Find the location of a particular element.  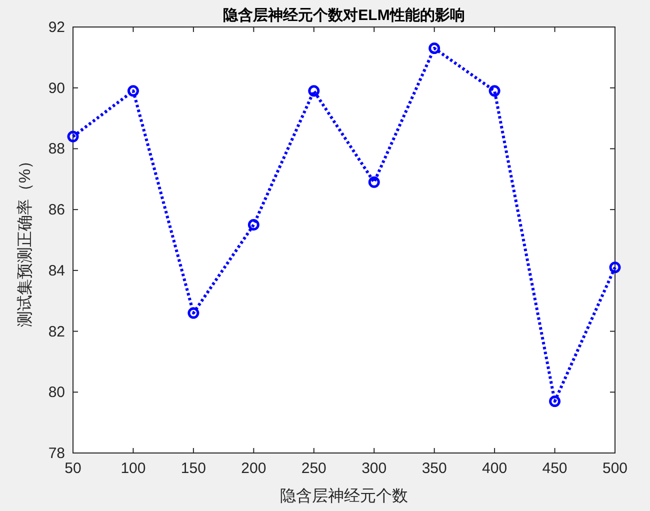

chart-title: 隐含层神经元个数对ELM性能的影响 is located at coordinates (344, 15).